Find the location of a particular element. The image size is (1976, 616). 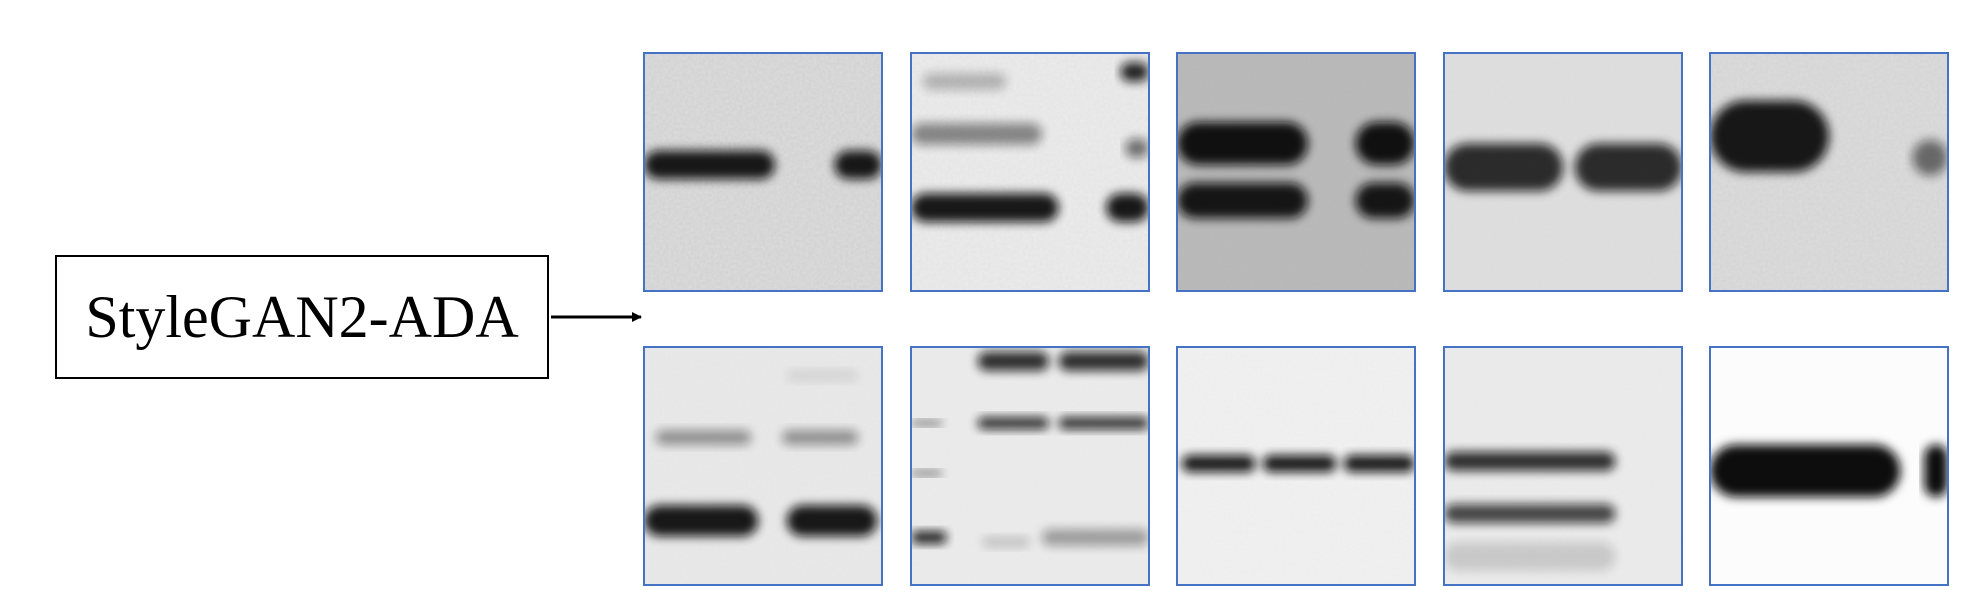

blot-tile-r1-c2 is located at coordinates (1030, 172).